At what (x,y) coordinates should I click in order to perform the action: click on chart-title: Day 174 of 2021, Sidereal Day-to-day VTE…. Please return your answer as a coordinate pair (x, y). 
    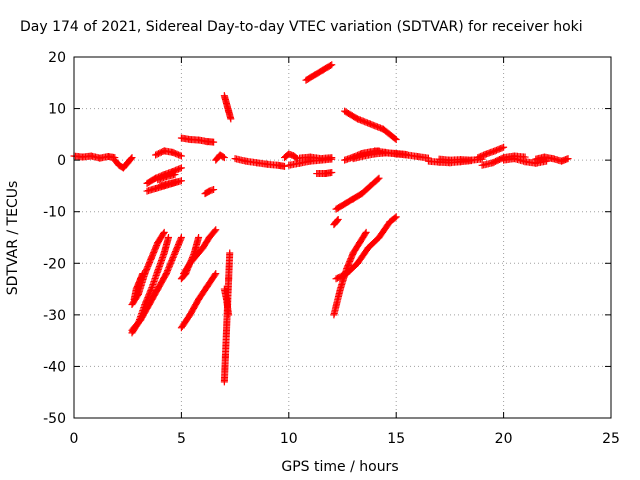
    Looking at the image, I should click on (301, 27).